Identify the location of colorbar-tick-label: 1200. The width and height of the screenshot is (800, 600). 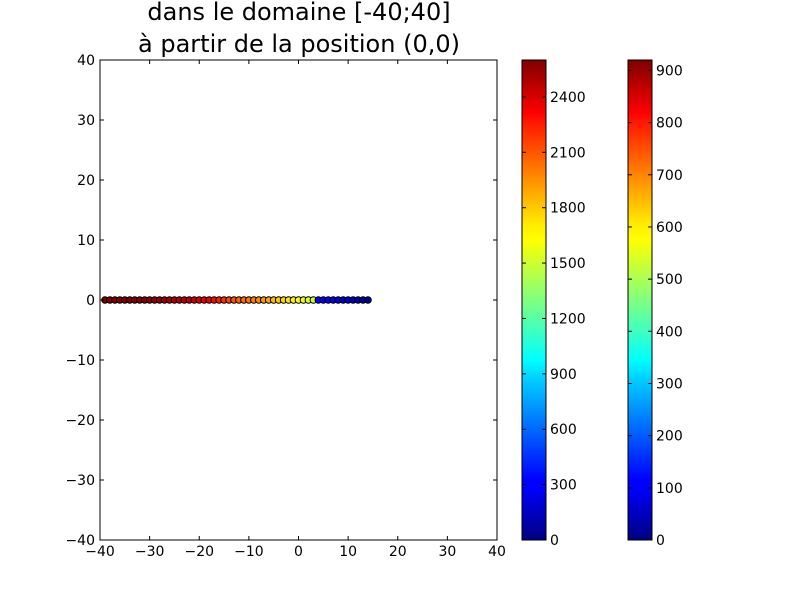
(568, 319).